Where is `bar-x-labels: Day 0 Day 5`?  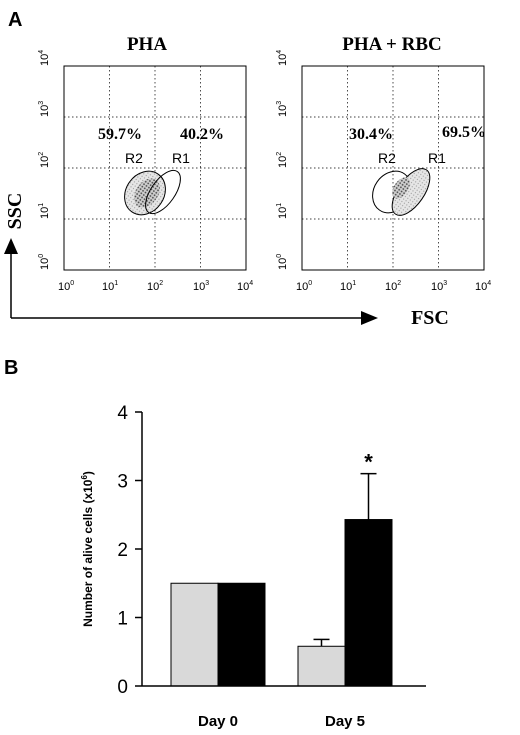
bar-x-labels: Day 0 Day 5 is located at coordinates (281, 721).